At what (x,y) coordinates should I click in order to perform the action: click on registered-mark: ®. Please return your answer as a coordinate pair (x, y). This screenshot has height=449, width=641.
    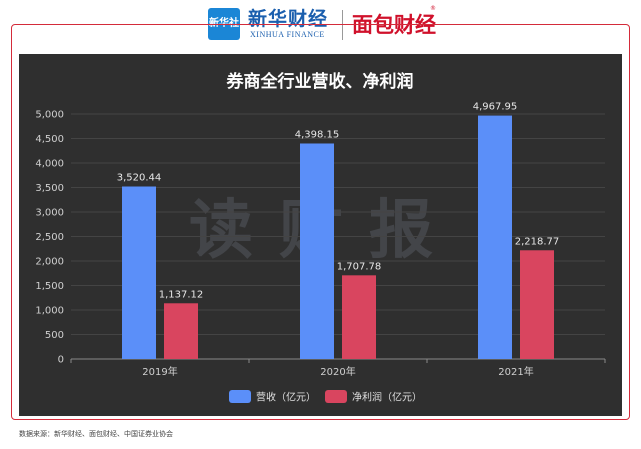
    Looking at the image, I should click on (433, 8).